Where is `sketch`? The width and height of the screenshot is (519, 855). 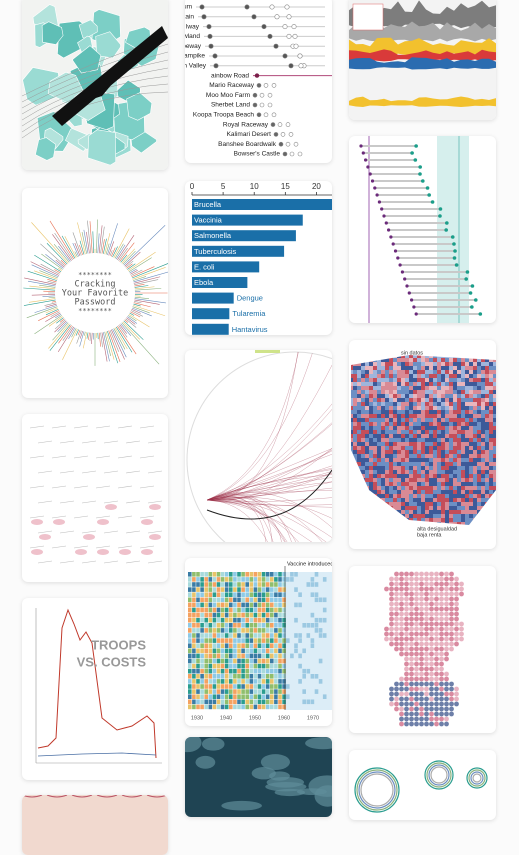 sketch is located at coordinates (111, 562).